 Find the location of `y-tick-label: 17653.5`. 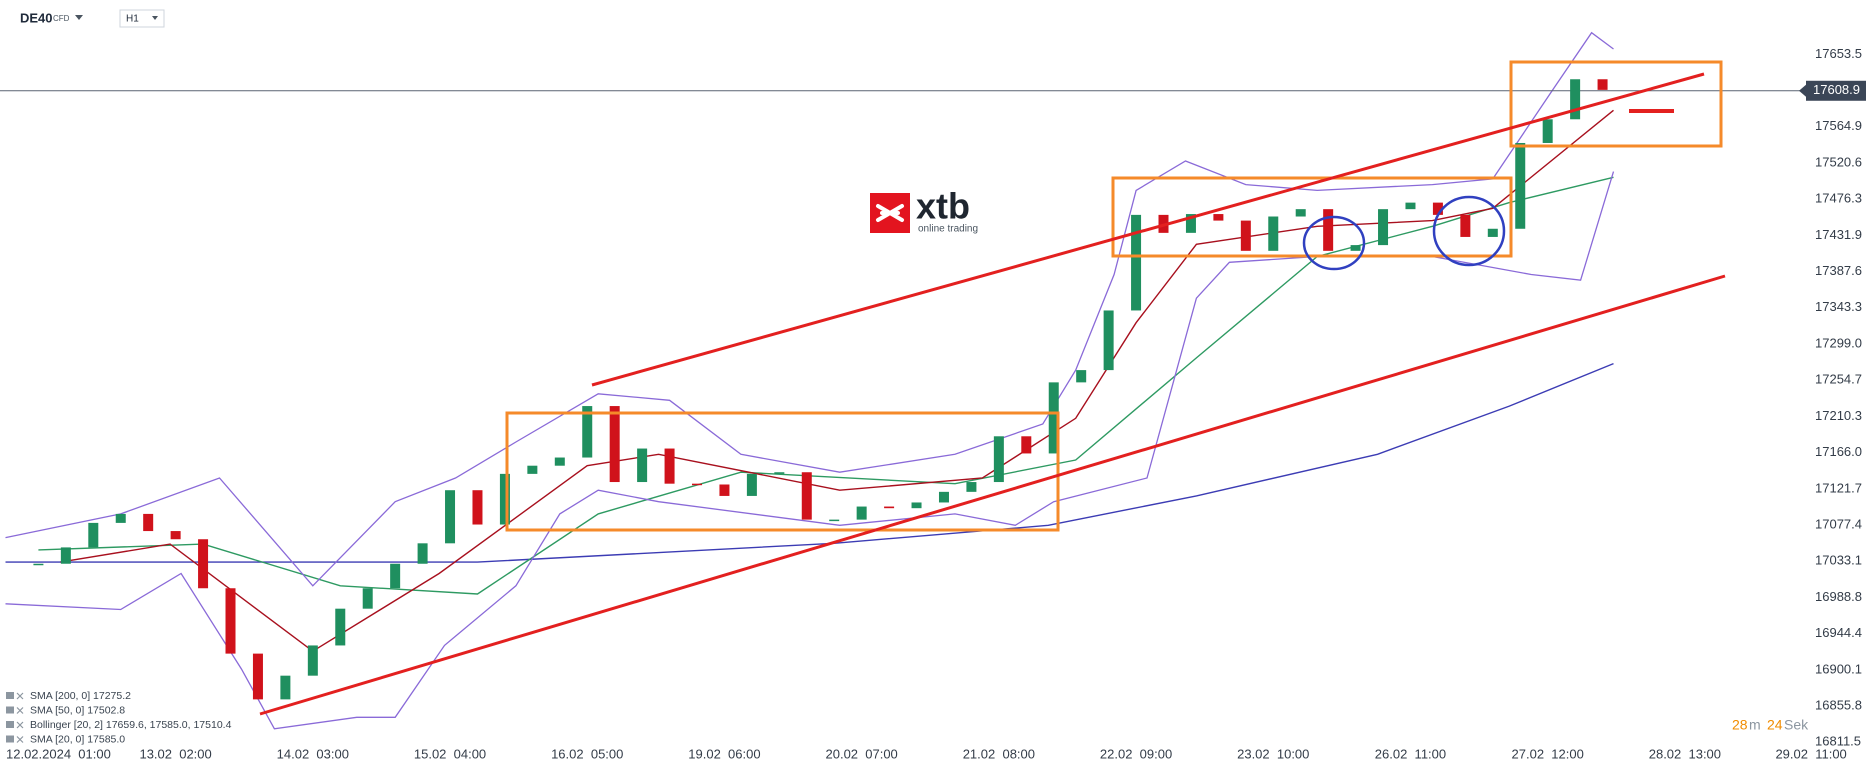

y-tick-label: 17653.5 is located at coordinates (1838, 53).